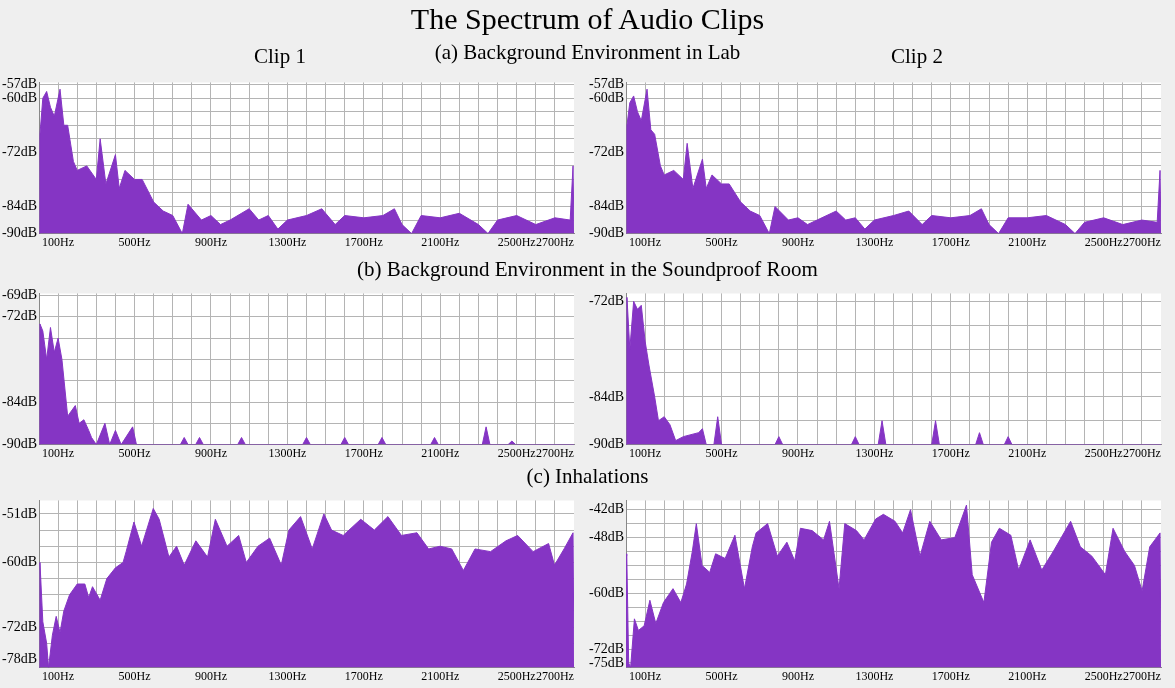 This screenshot has height=688, width=1175. What do you see at coordinates (606, 509) in the screenshot?
I see `y-tick-label: -42dB` at bounding box center [606, 509].